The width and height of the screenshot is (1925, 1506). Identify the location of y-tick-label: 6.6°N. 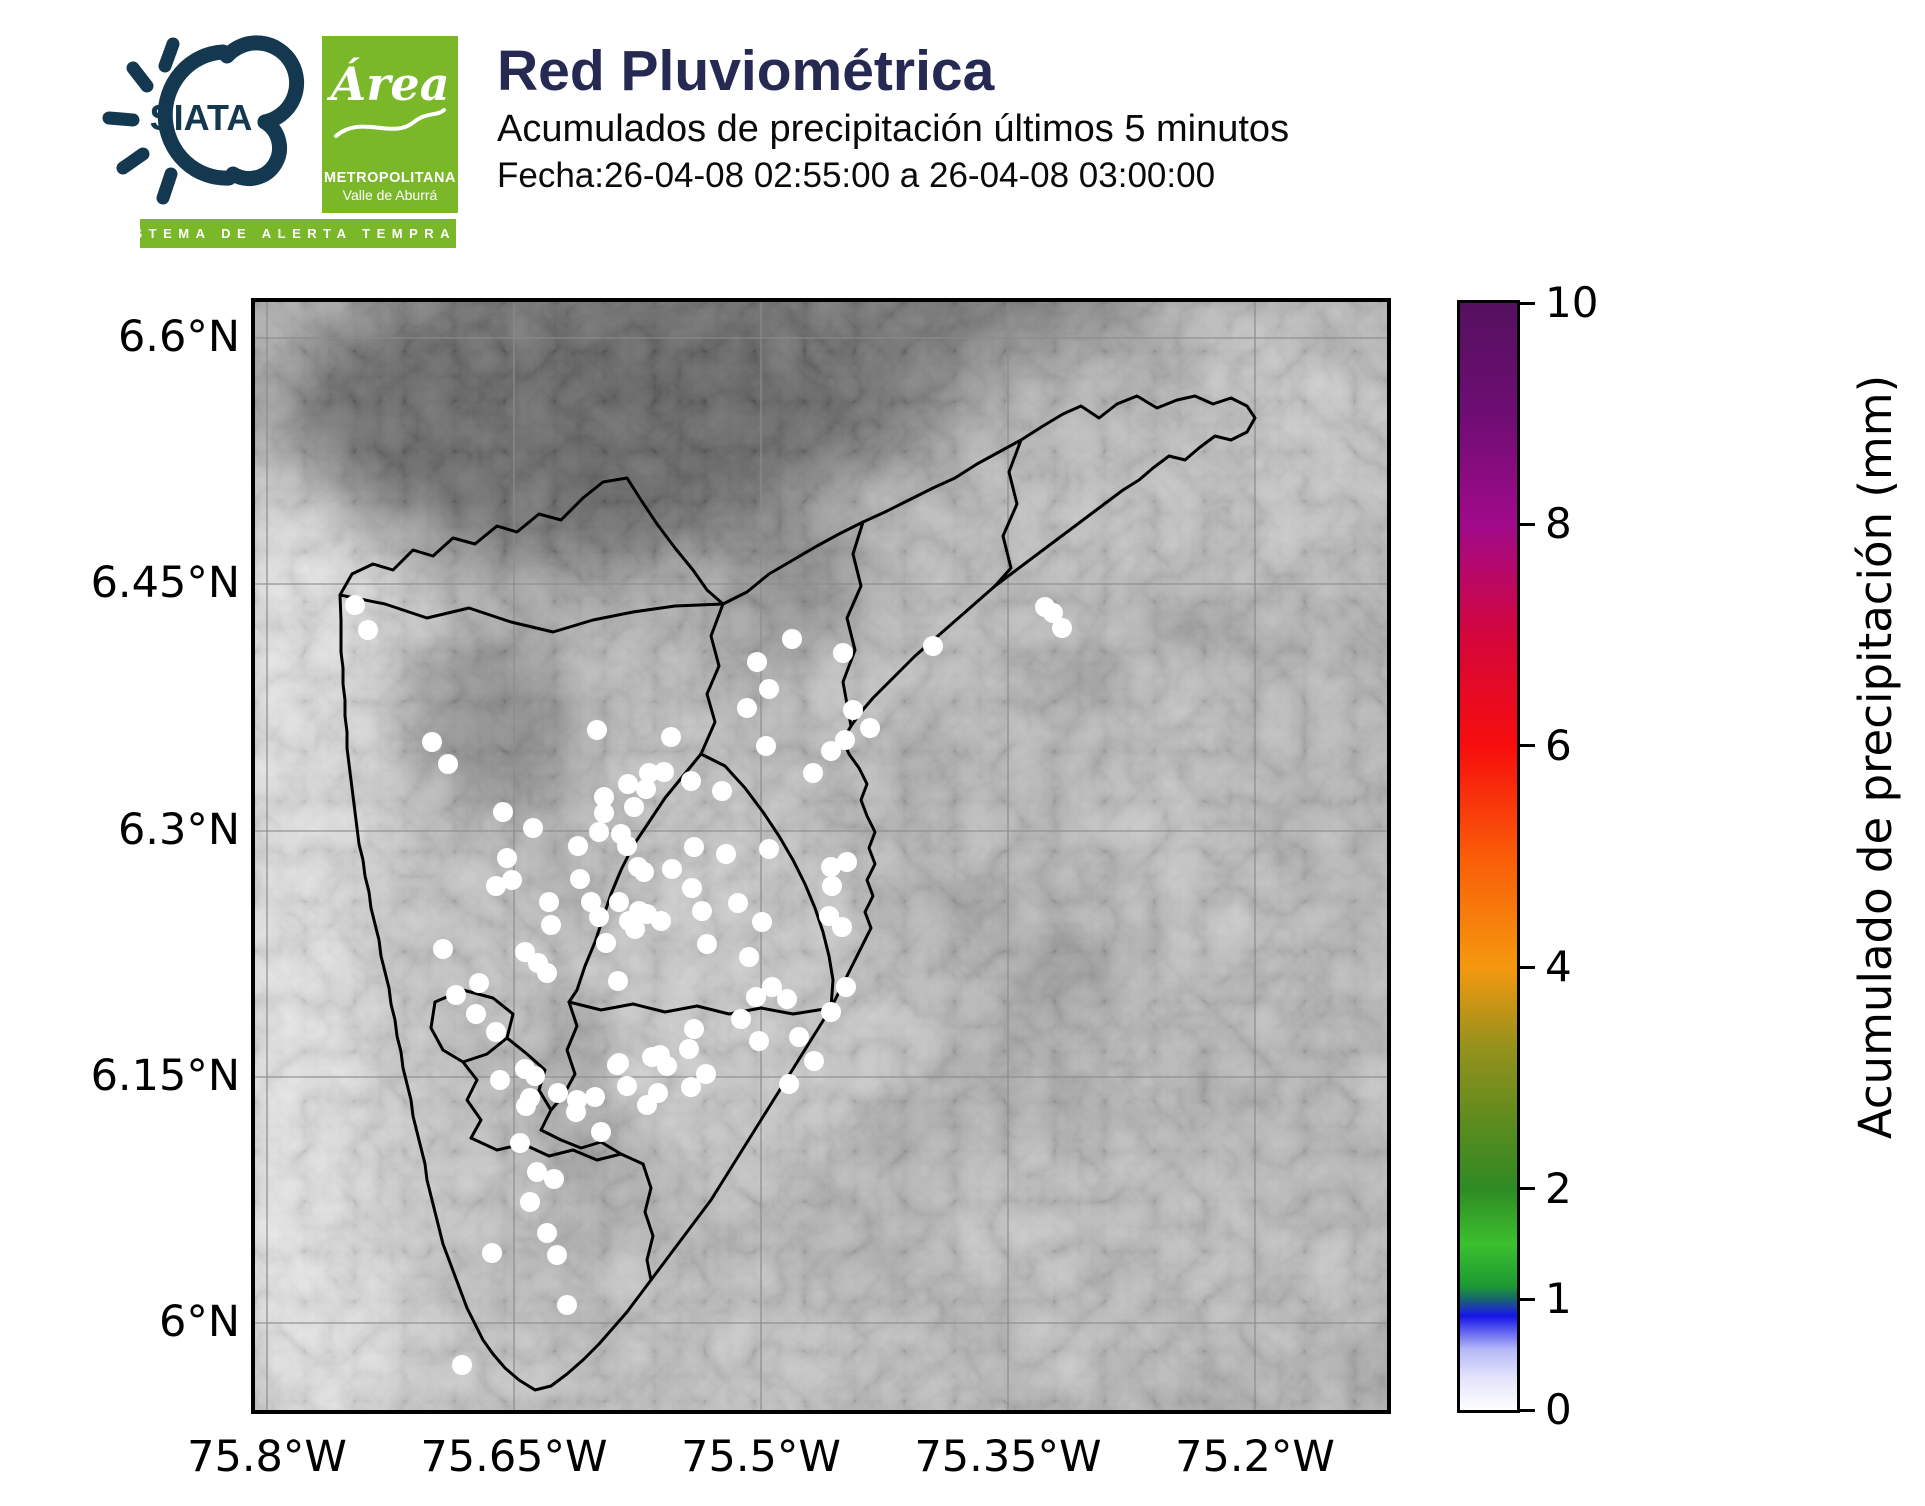
(178, 337).